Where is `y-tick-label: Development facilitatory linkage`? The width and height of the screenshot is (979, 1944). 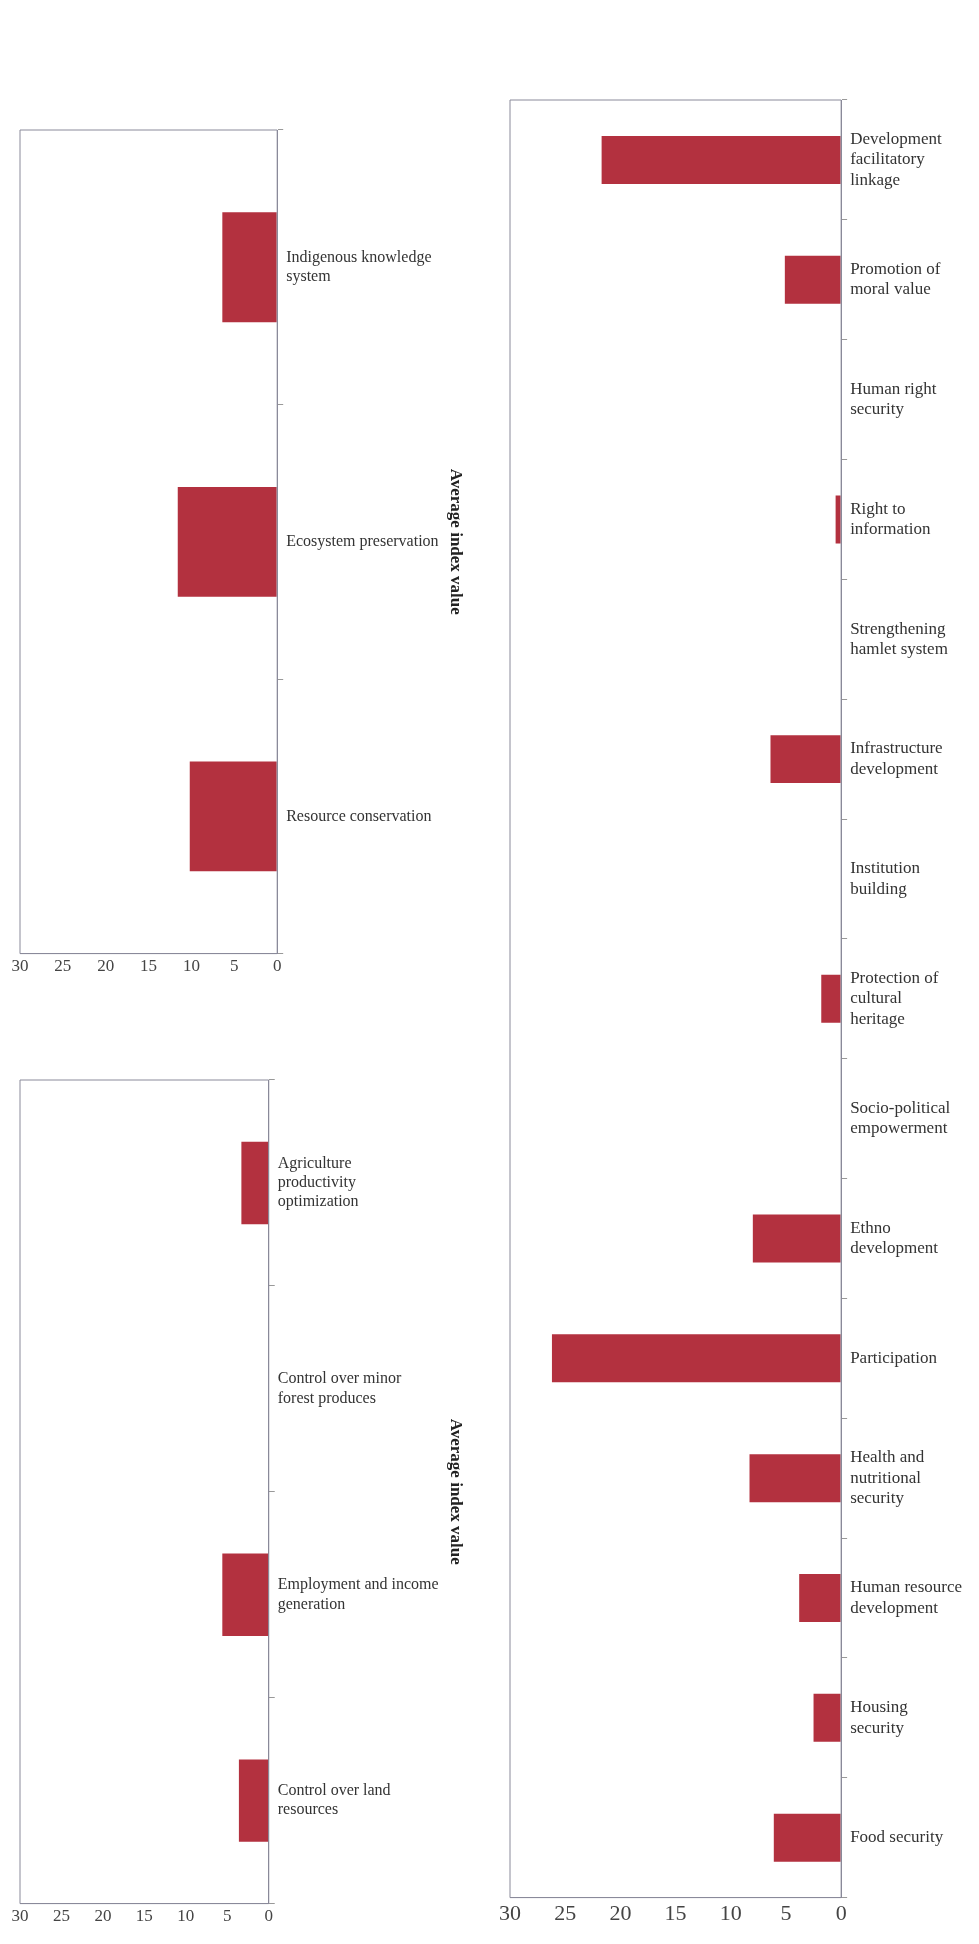 y-tick-label: Development facilitatory linkage is located at coordinates (896, 158).